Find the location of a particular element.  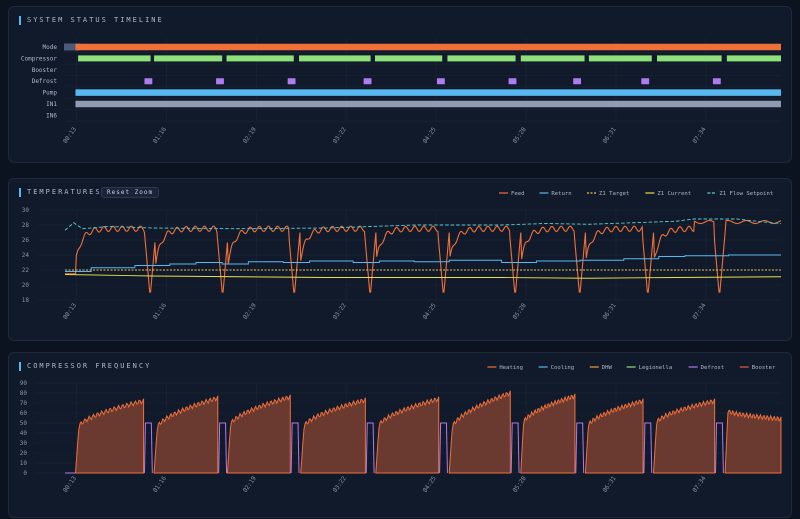

freq-xtick-label: 01:16 is located at coordinates (160, 484).